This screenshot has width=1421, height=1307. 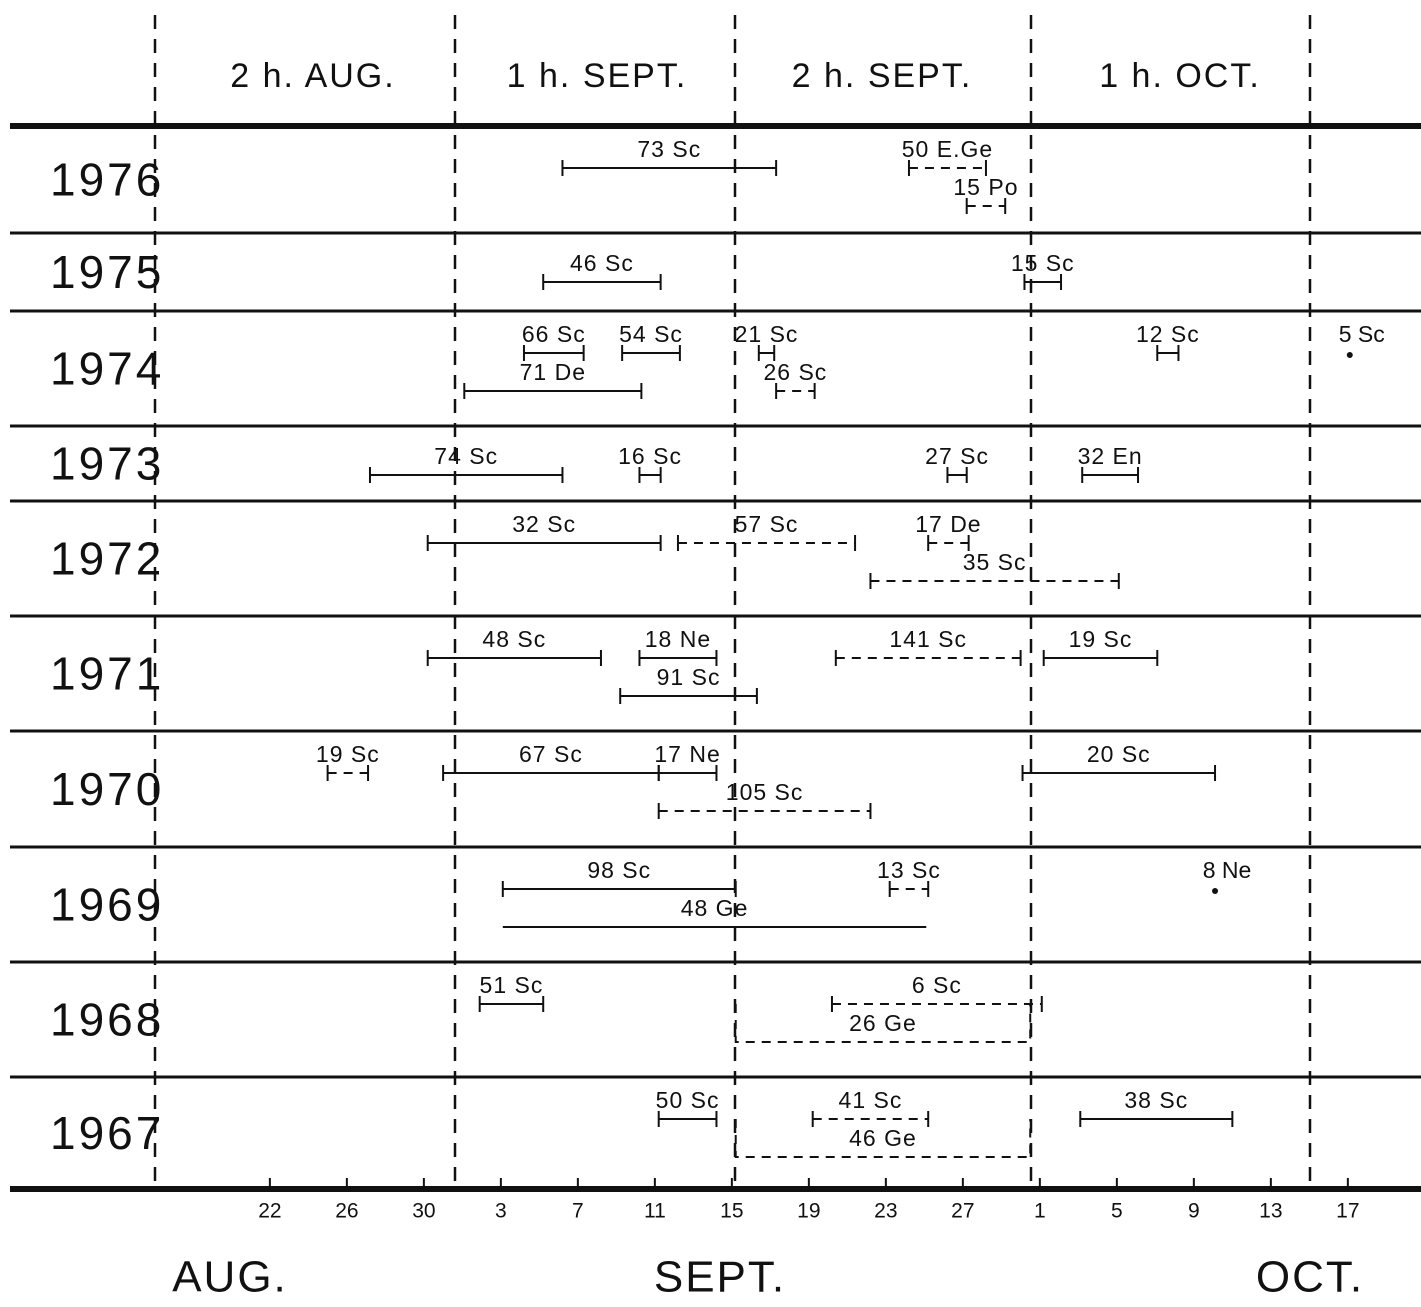 I want to click on event-label: 141 Sc, so click(x=928, y=639).